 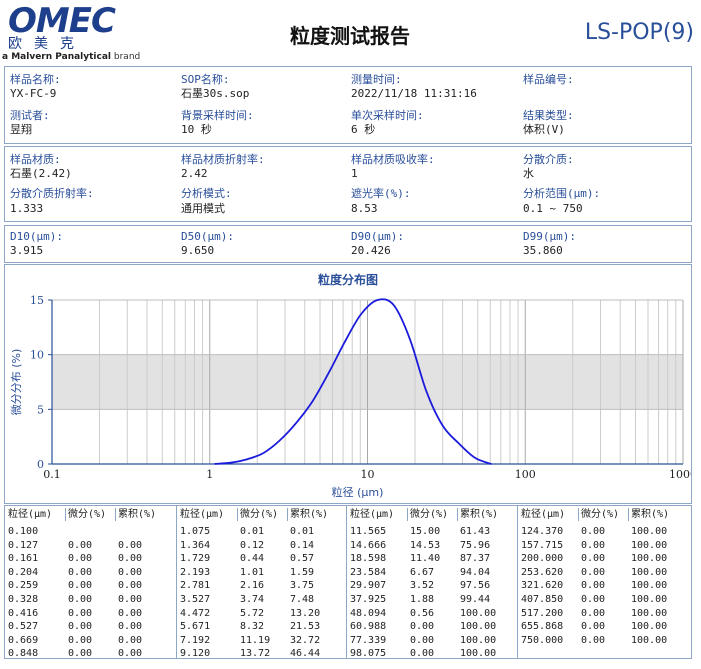 I want to click on table-cell: 2.781, so click(x=195, y=586).